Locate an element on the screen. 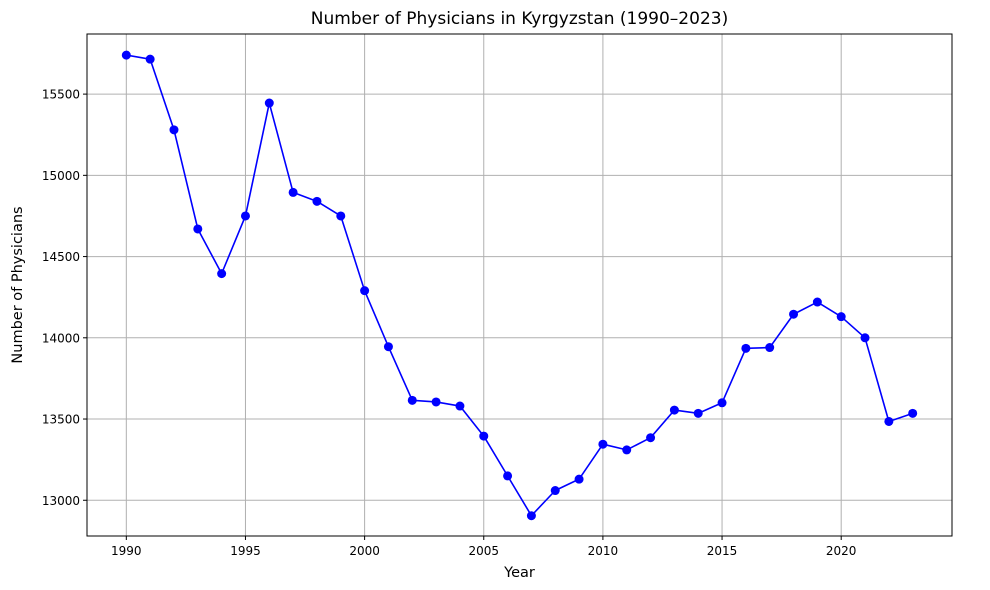 This screenshot has height=590, width=990. y-tick-label: 14500 is located at coordinates (61, 257).